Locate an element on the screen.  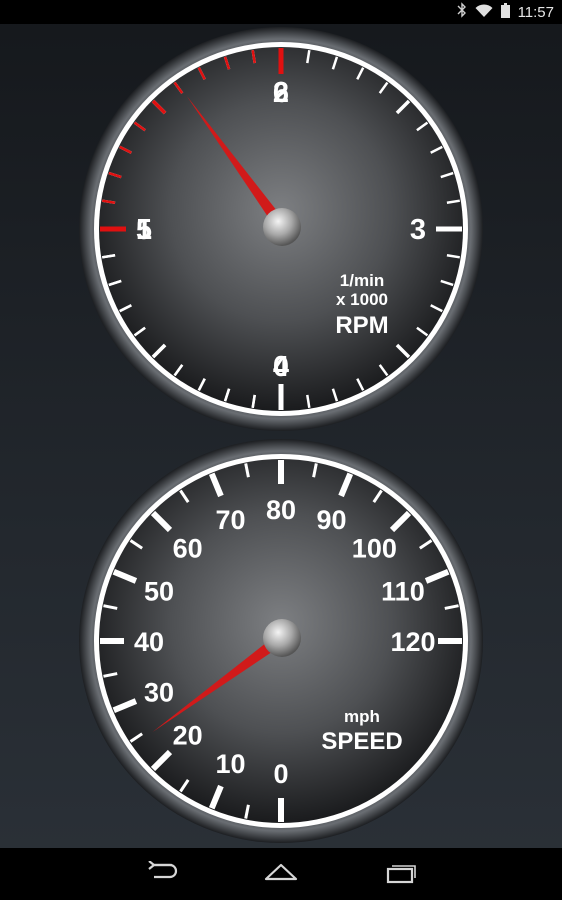
back-icon is located at coordinates (161, 873).